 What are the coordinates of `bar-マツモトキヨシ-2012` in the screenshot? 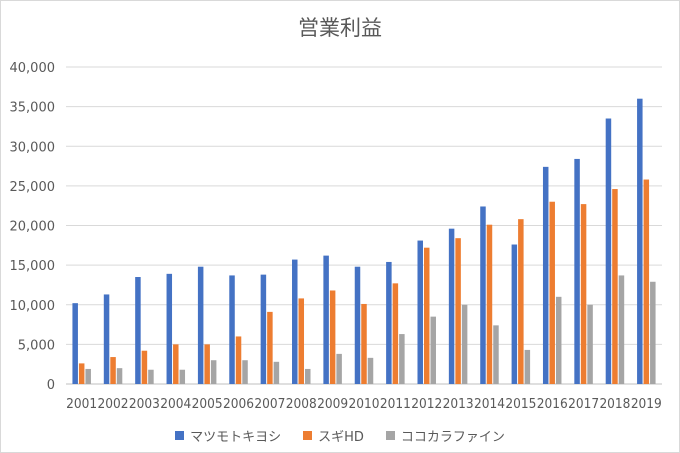 It's located at (420, 312).